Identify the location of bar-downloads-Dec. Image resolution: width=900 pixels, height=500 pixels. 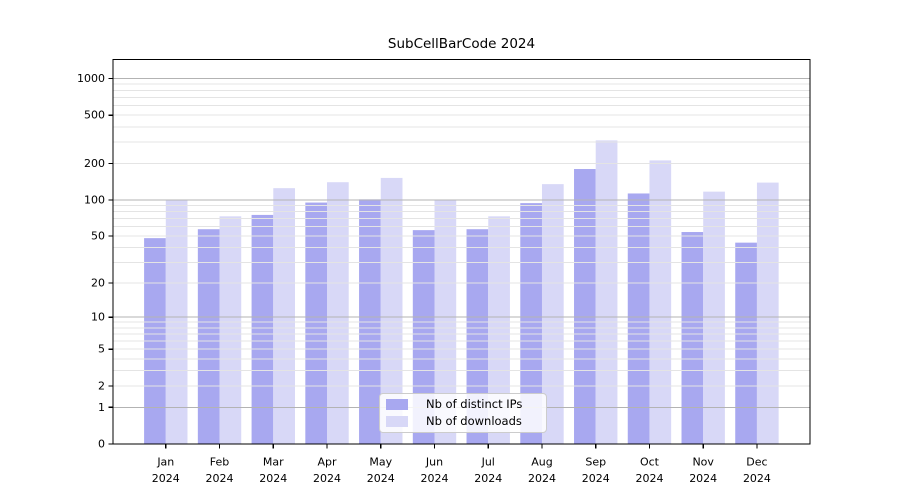
(767, 313).